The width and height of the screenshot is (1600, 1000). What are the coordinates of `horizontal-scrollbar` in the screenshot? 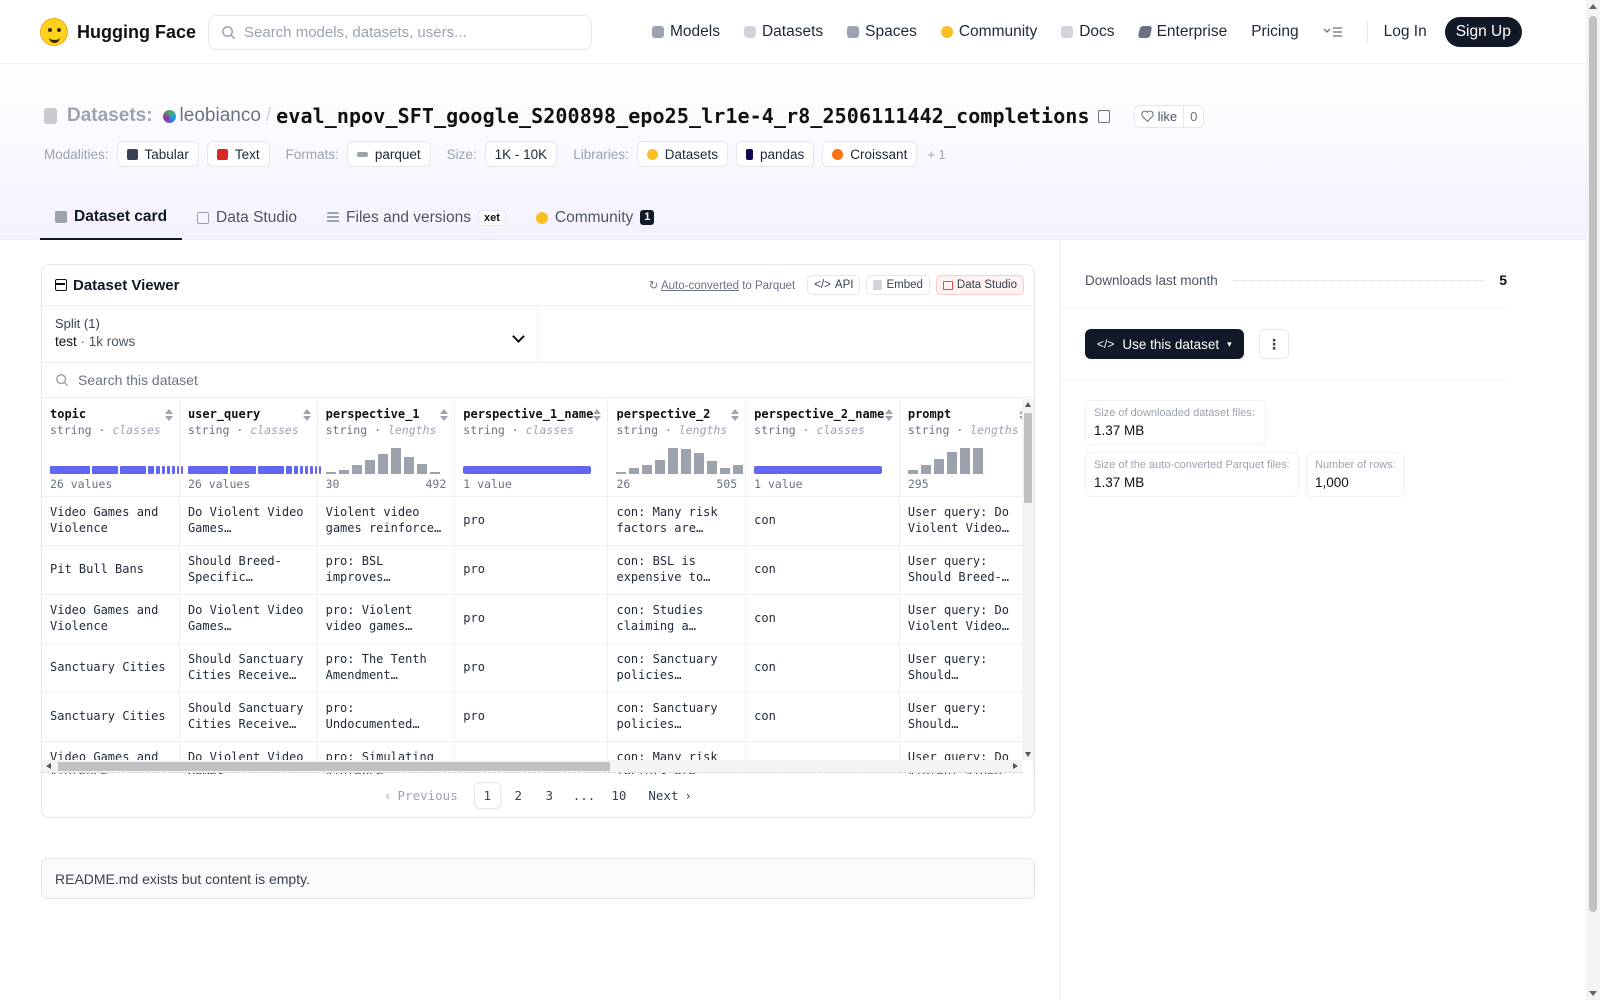 It's located at (532, 766).